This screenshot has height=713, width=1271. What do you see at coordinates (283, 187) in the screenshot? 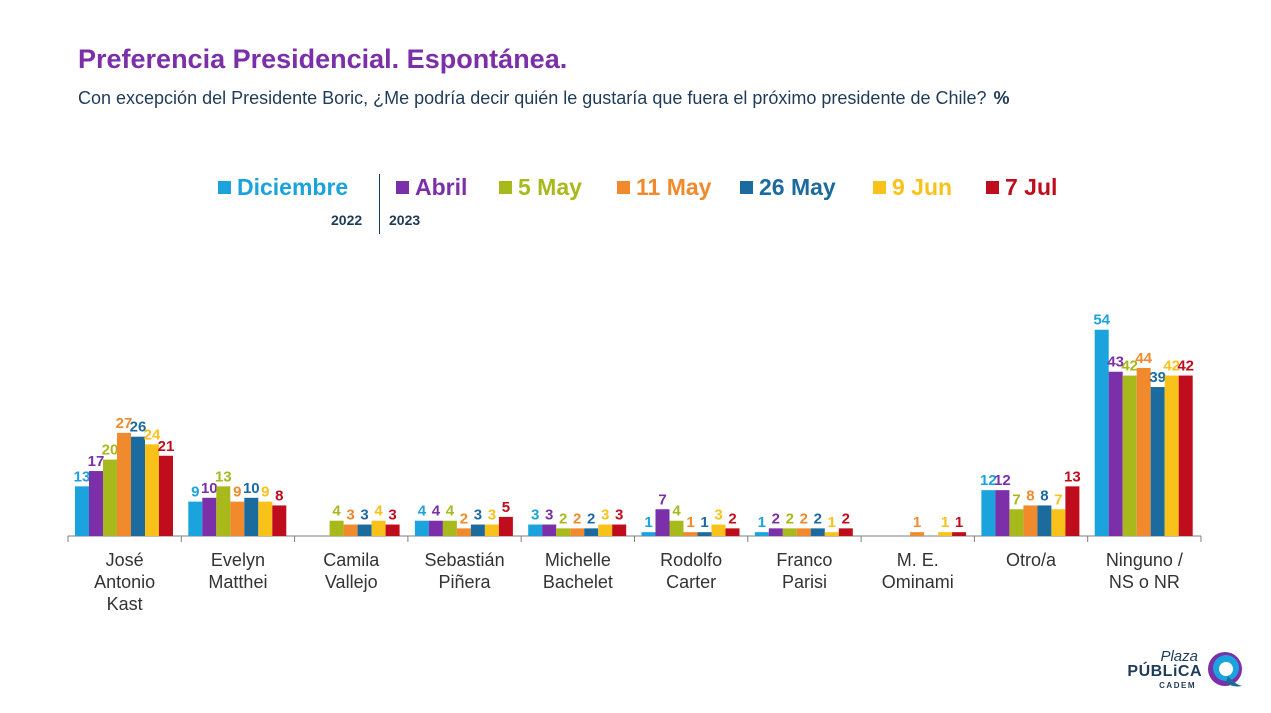
I see `legend-item-diciembre: Diciembre` at bounding box center [283, 187].